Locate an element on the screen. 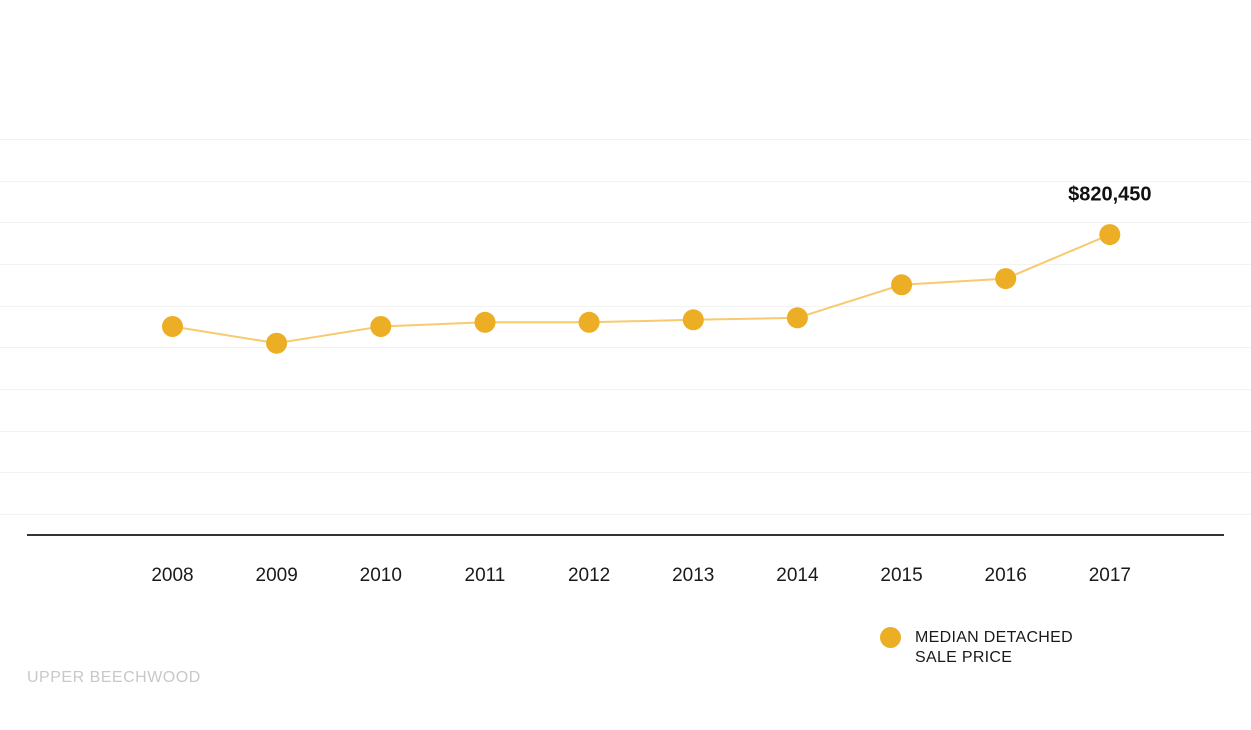 Image resolution: width=1251 pixels, height=730 pixels. data-point-2016 is located at coordinates (1006, 279).